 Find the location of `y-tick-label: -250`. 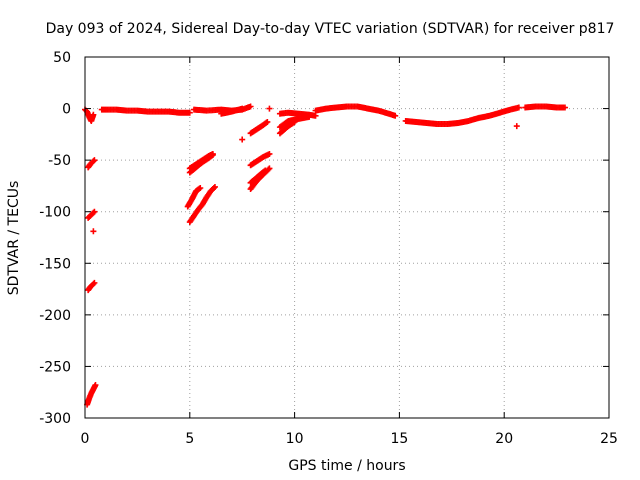

y-tick-label: -250 is located at coordinates (55, 367).